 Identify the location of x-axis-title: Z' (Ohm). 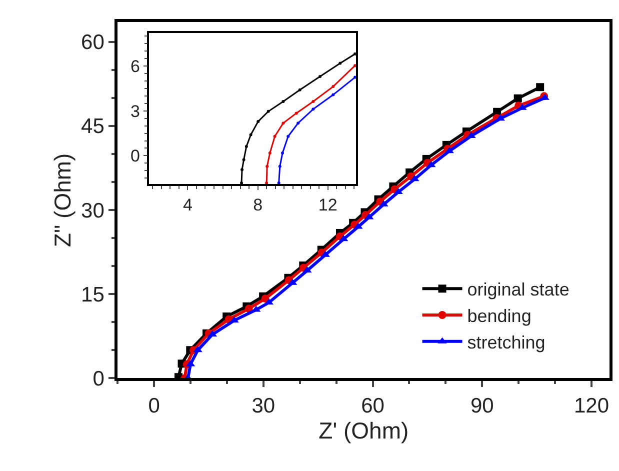
(363, 430).